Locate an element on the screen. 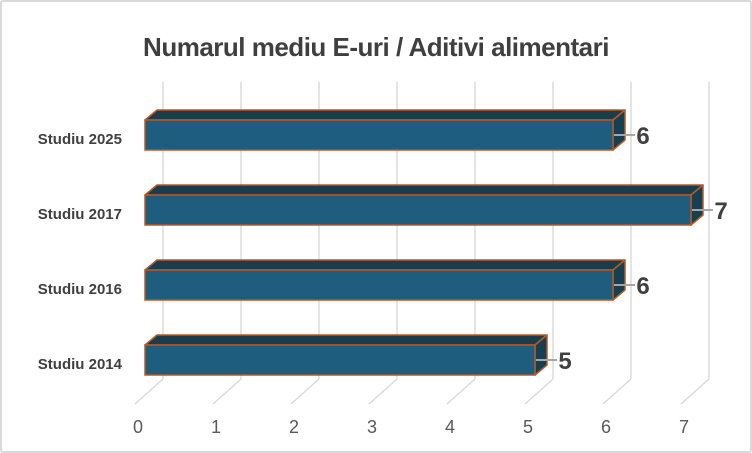 The image size is (752, 453). x-tick-label: 0 is located at coordinates (138, 427).